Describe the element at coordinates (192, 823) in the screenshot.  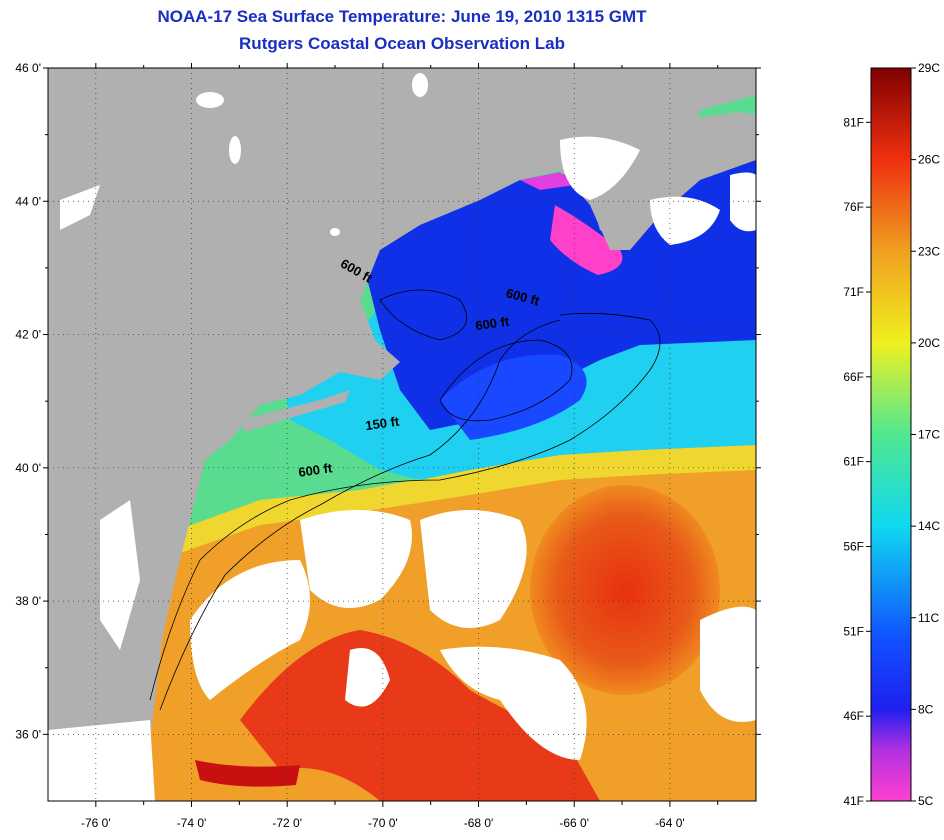
I see `lon-tick-label: -74 0'` at that location.